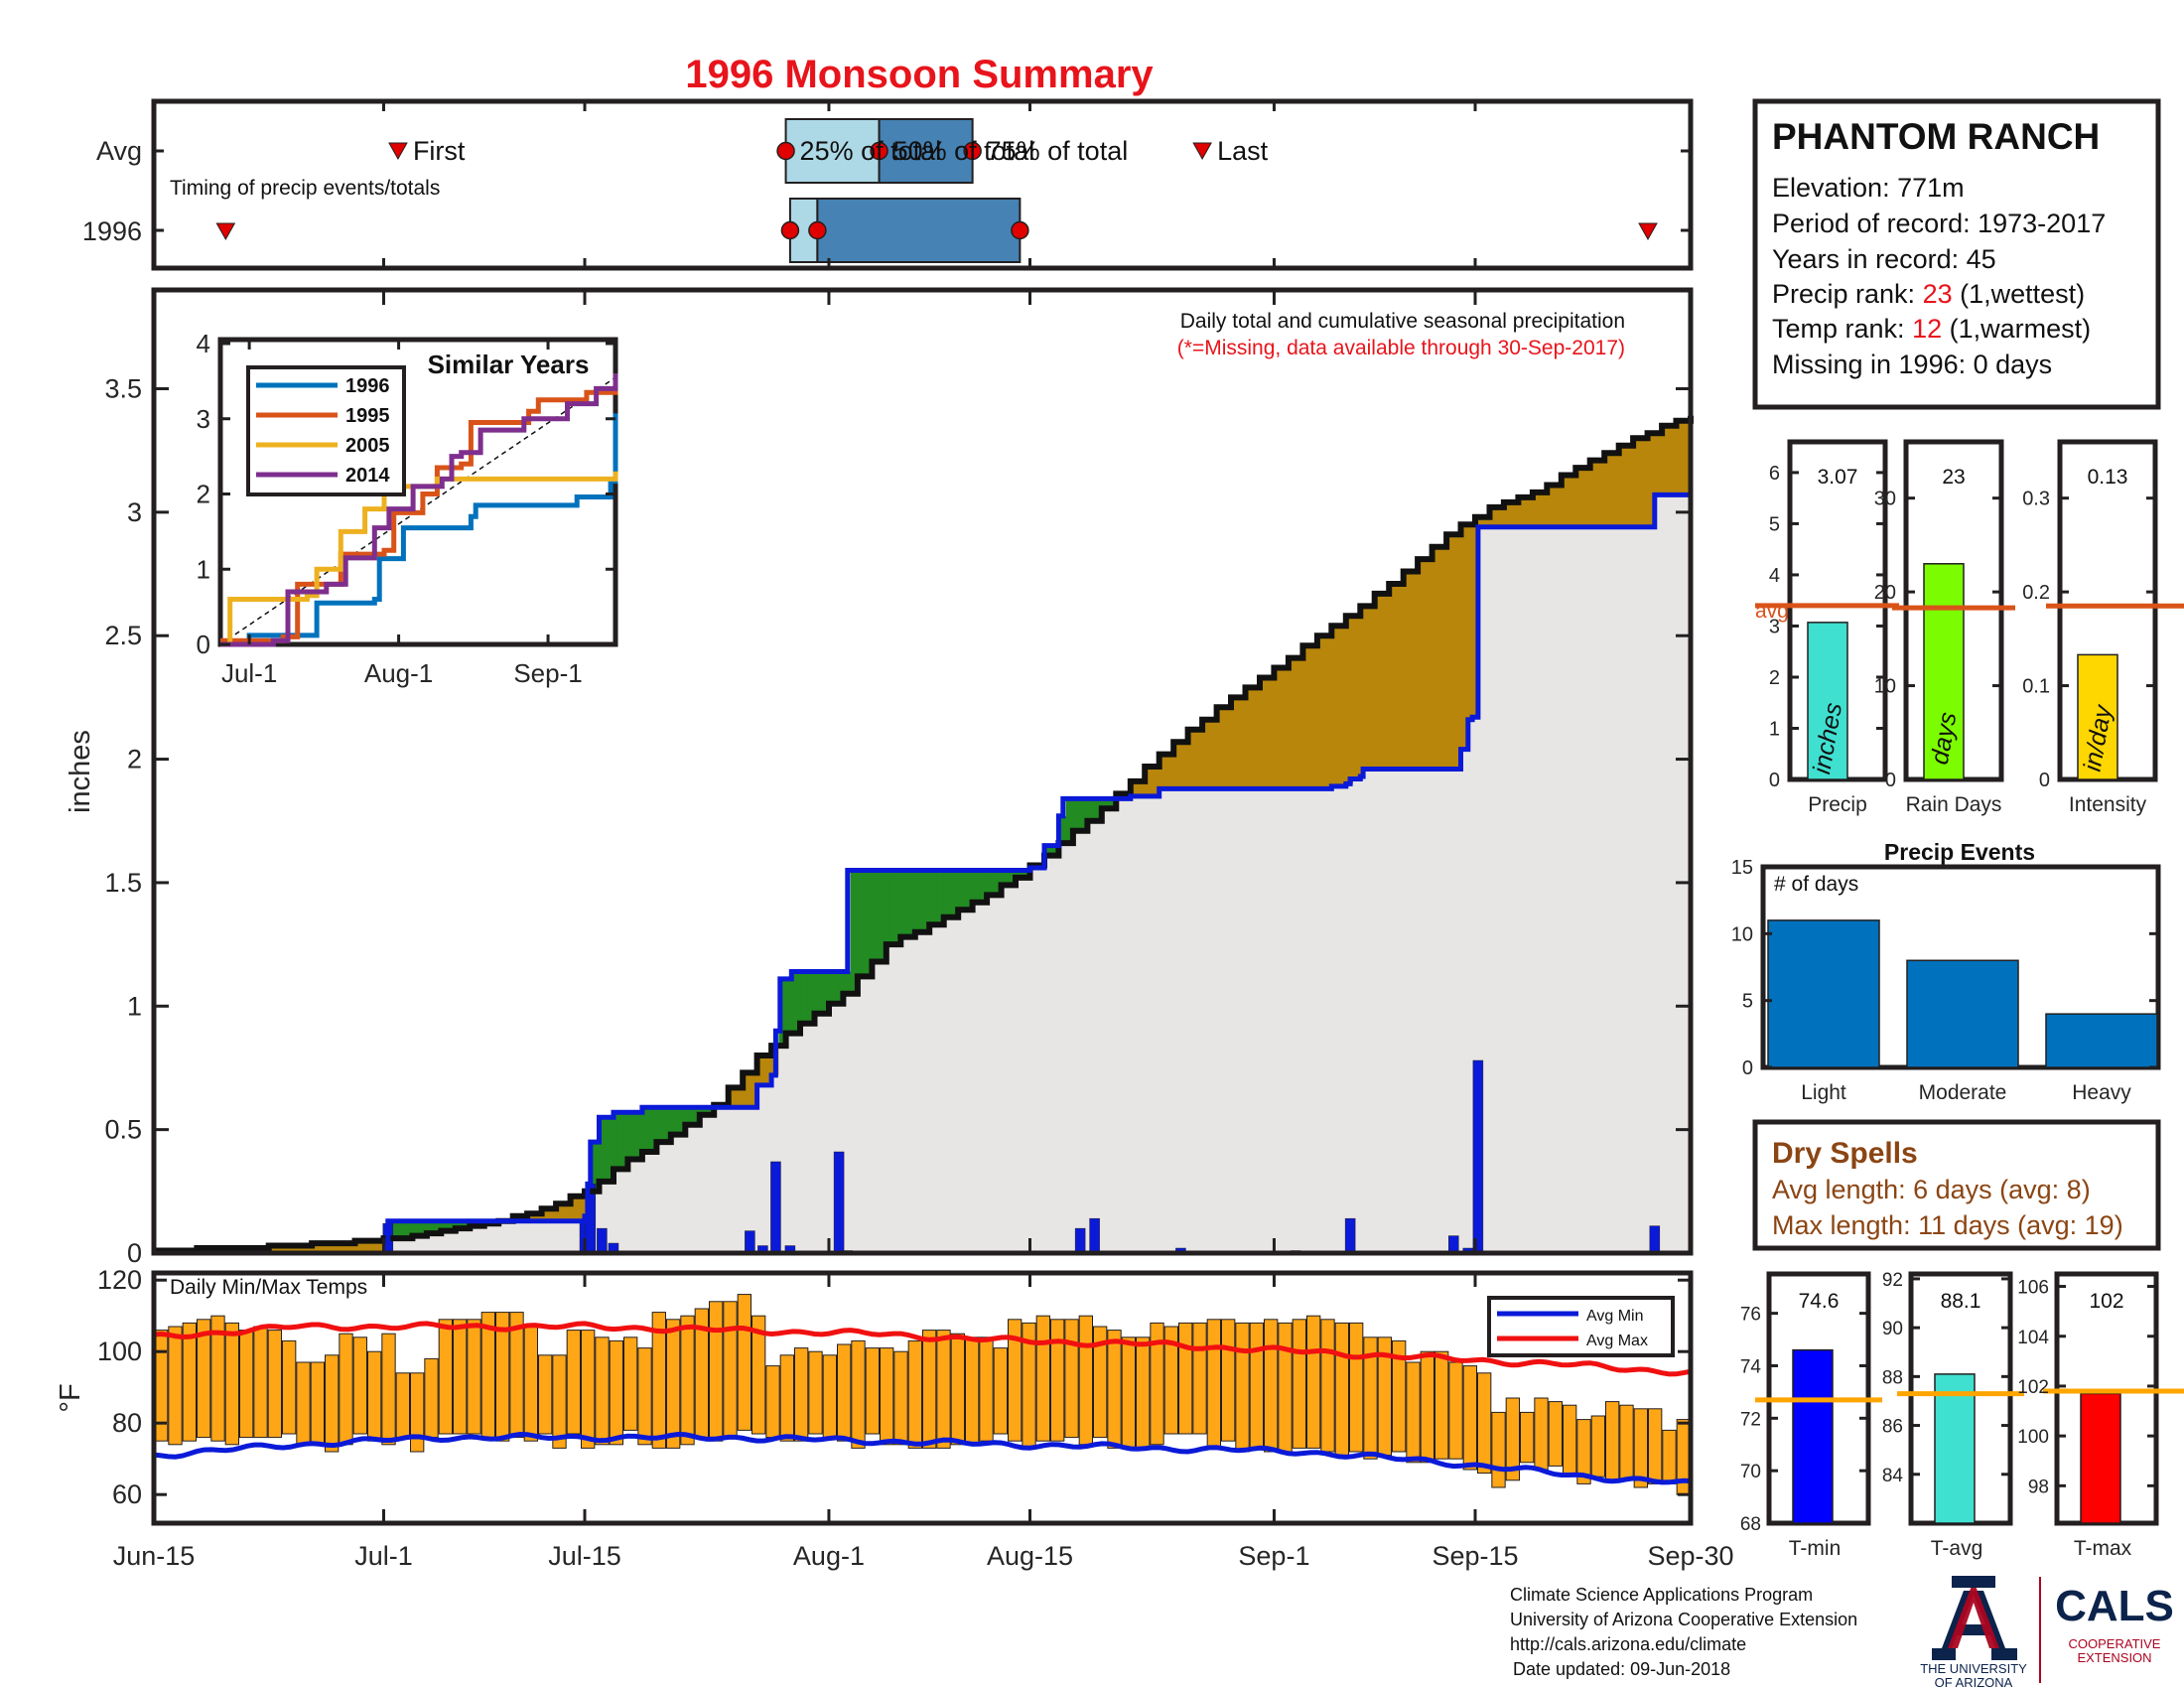 This screenshot has width=2184, height=1688. I want to click on stat-ytick-label: 0.3, so click(2036, 499).